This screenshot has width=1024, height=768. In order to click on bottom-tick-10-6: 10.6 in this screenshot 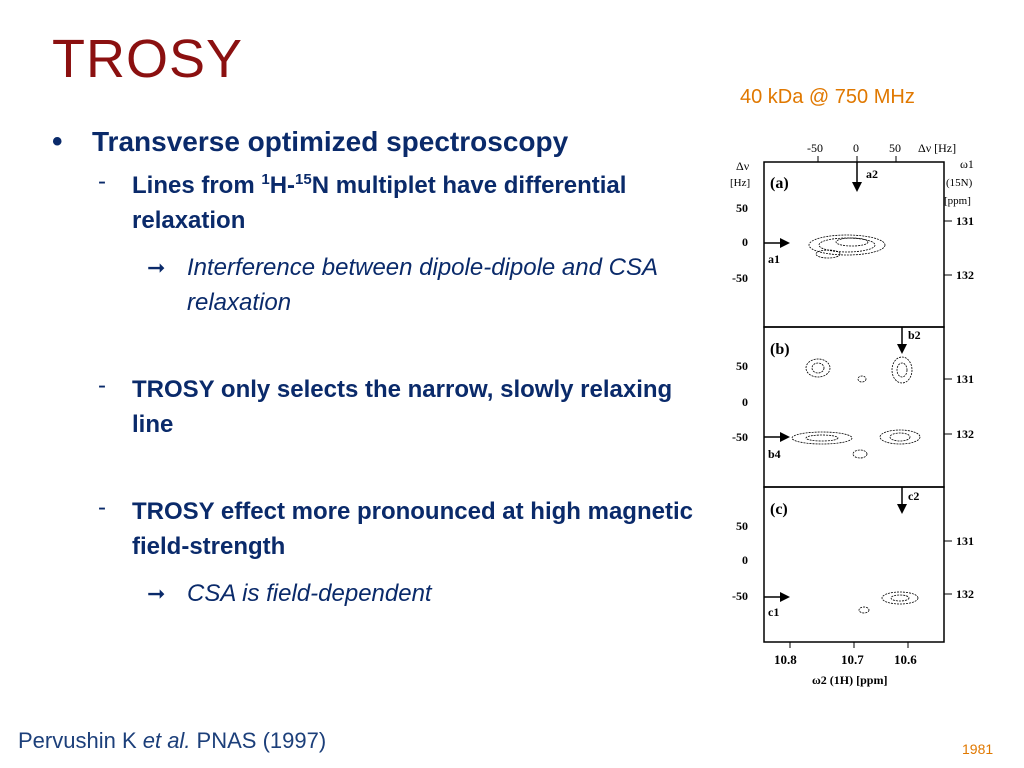, I will do `click(905, 659)`.